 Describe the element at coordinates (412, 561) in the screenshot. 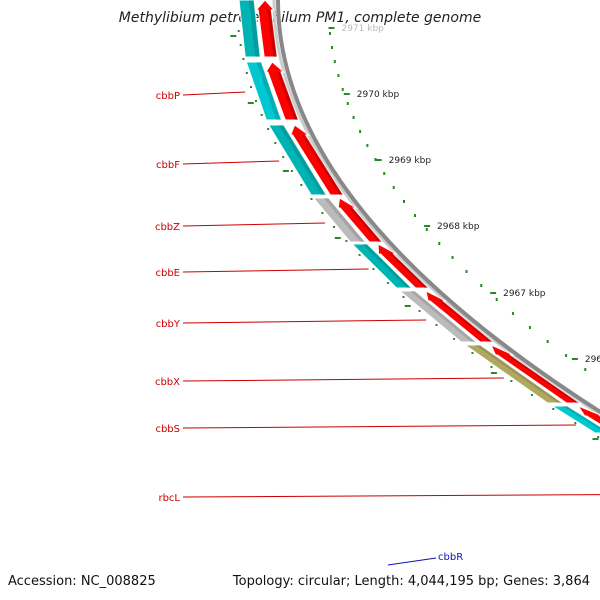

I see `regulator-leader` at that location.